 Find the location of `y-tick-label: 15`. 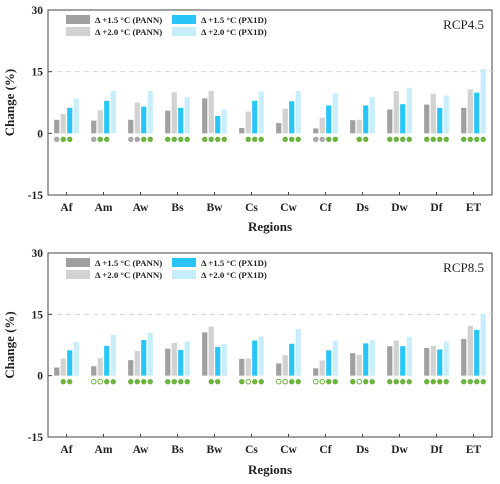

y-tick-label: 15 is located at coordinates (38, 315).